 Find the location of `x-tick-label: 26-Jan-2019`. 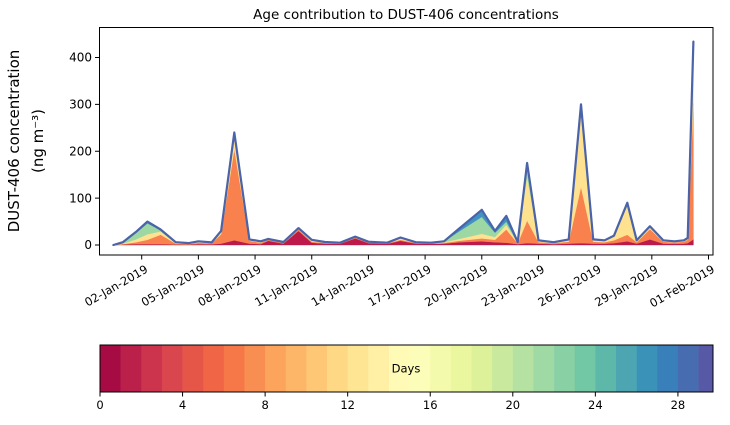

x-tick-label: 26-Jan-2019 is located at coordinates (570, 285).